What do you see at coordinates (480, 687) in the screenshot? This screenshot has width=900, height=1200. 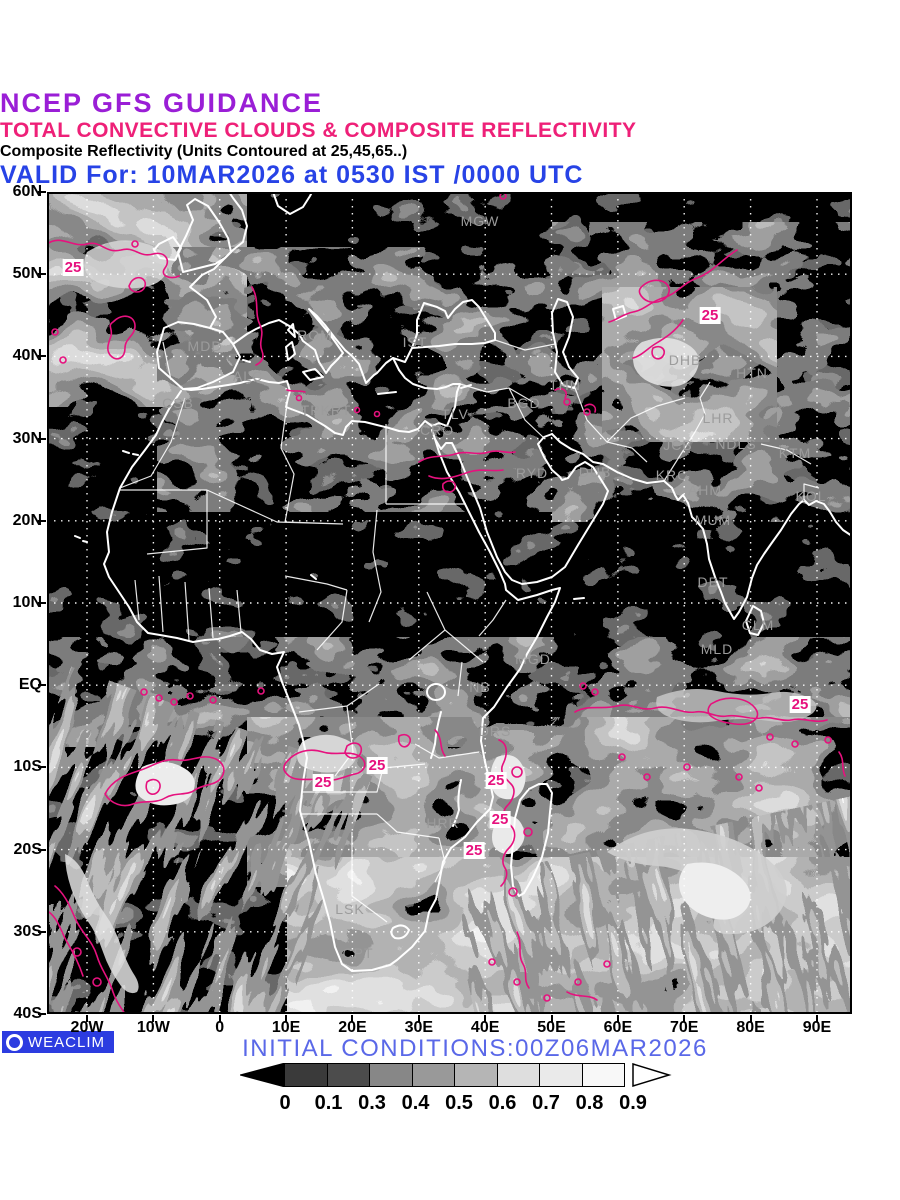 I see `station-label: NB` at bounding box center [480, 687].